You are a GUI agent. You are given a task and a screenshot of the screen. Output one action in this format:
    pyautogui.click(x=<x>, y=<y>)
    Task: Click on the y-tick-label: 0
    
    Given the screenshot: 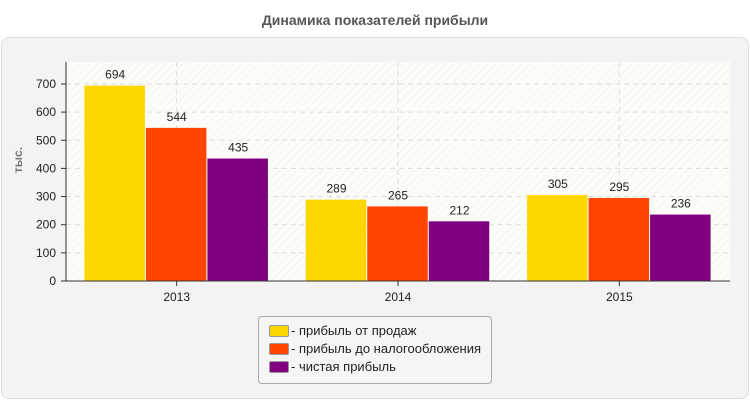 What is the action you would take?
    pyautogui.click(x=52, y=281)
    